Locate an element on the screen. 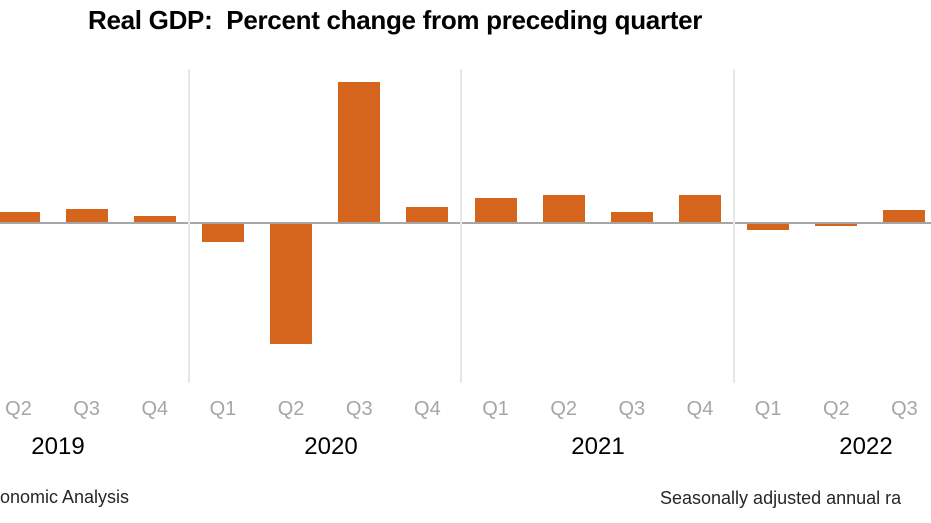 The width and height of the screenshot is (931, 523). bar-2019-q4 is located at coordinates (154, 219).